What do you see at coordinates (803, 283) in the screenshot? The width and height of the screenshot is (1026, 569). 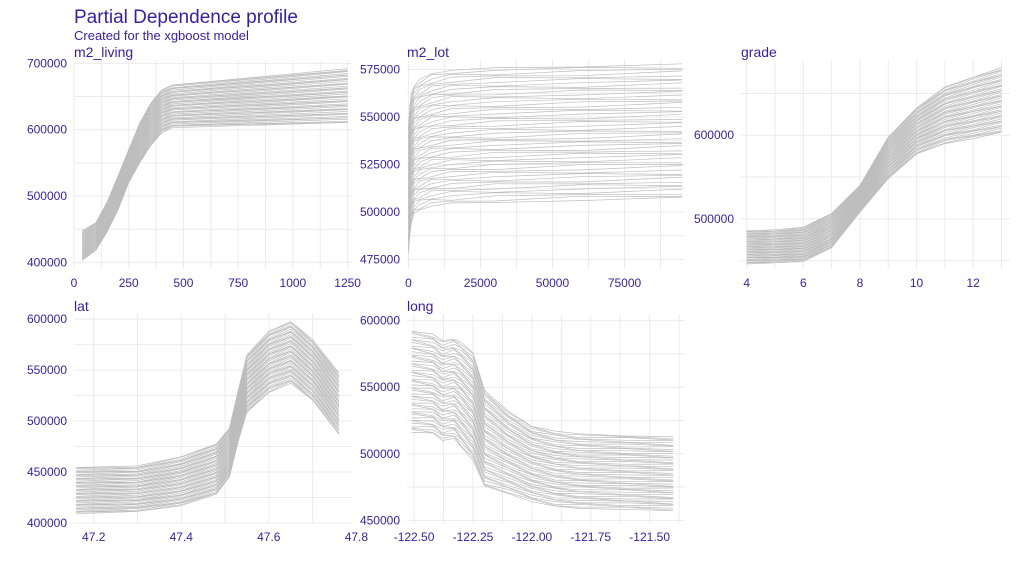 I see `x-tick-label: 6` at bounding box center [803, 283].